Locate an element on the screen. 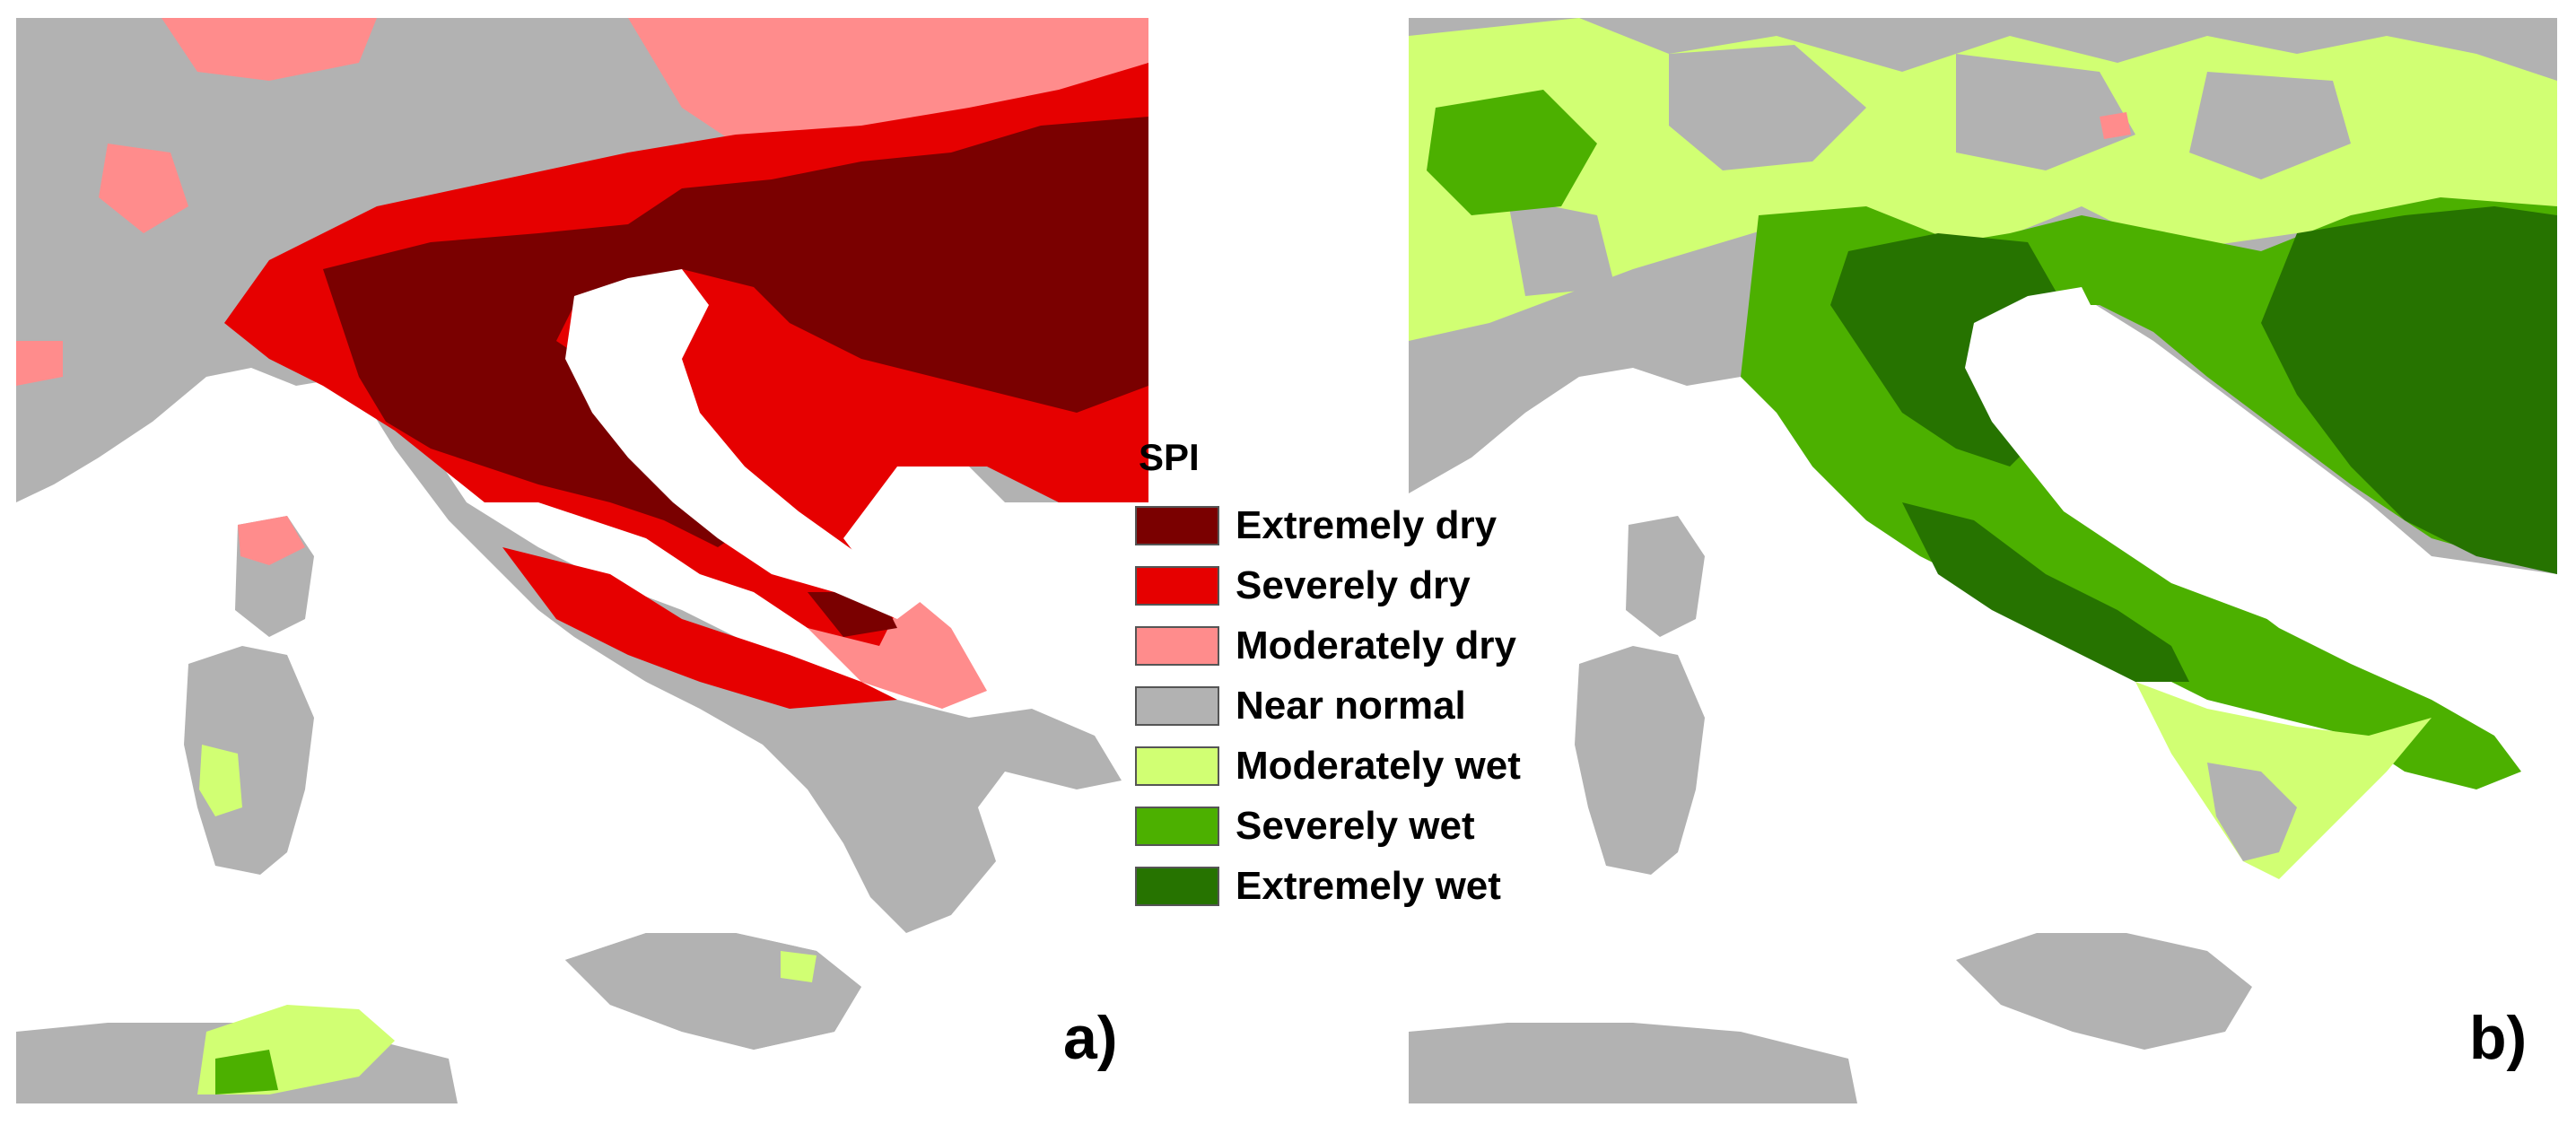 The image size is (2576, 1125). land-italy-south-wet is located at coordinates (2283, 780).